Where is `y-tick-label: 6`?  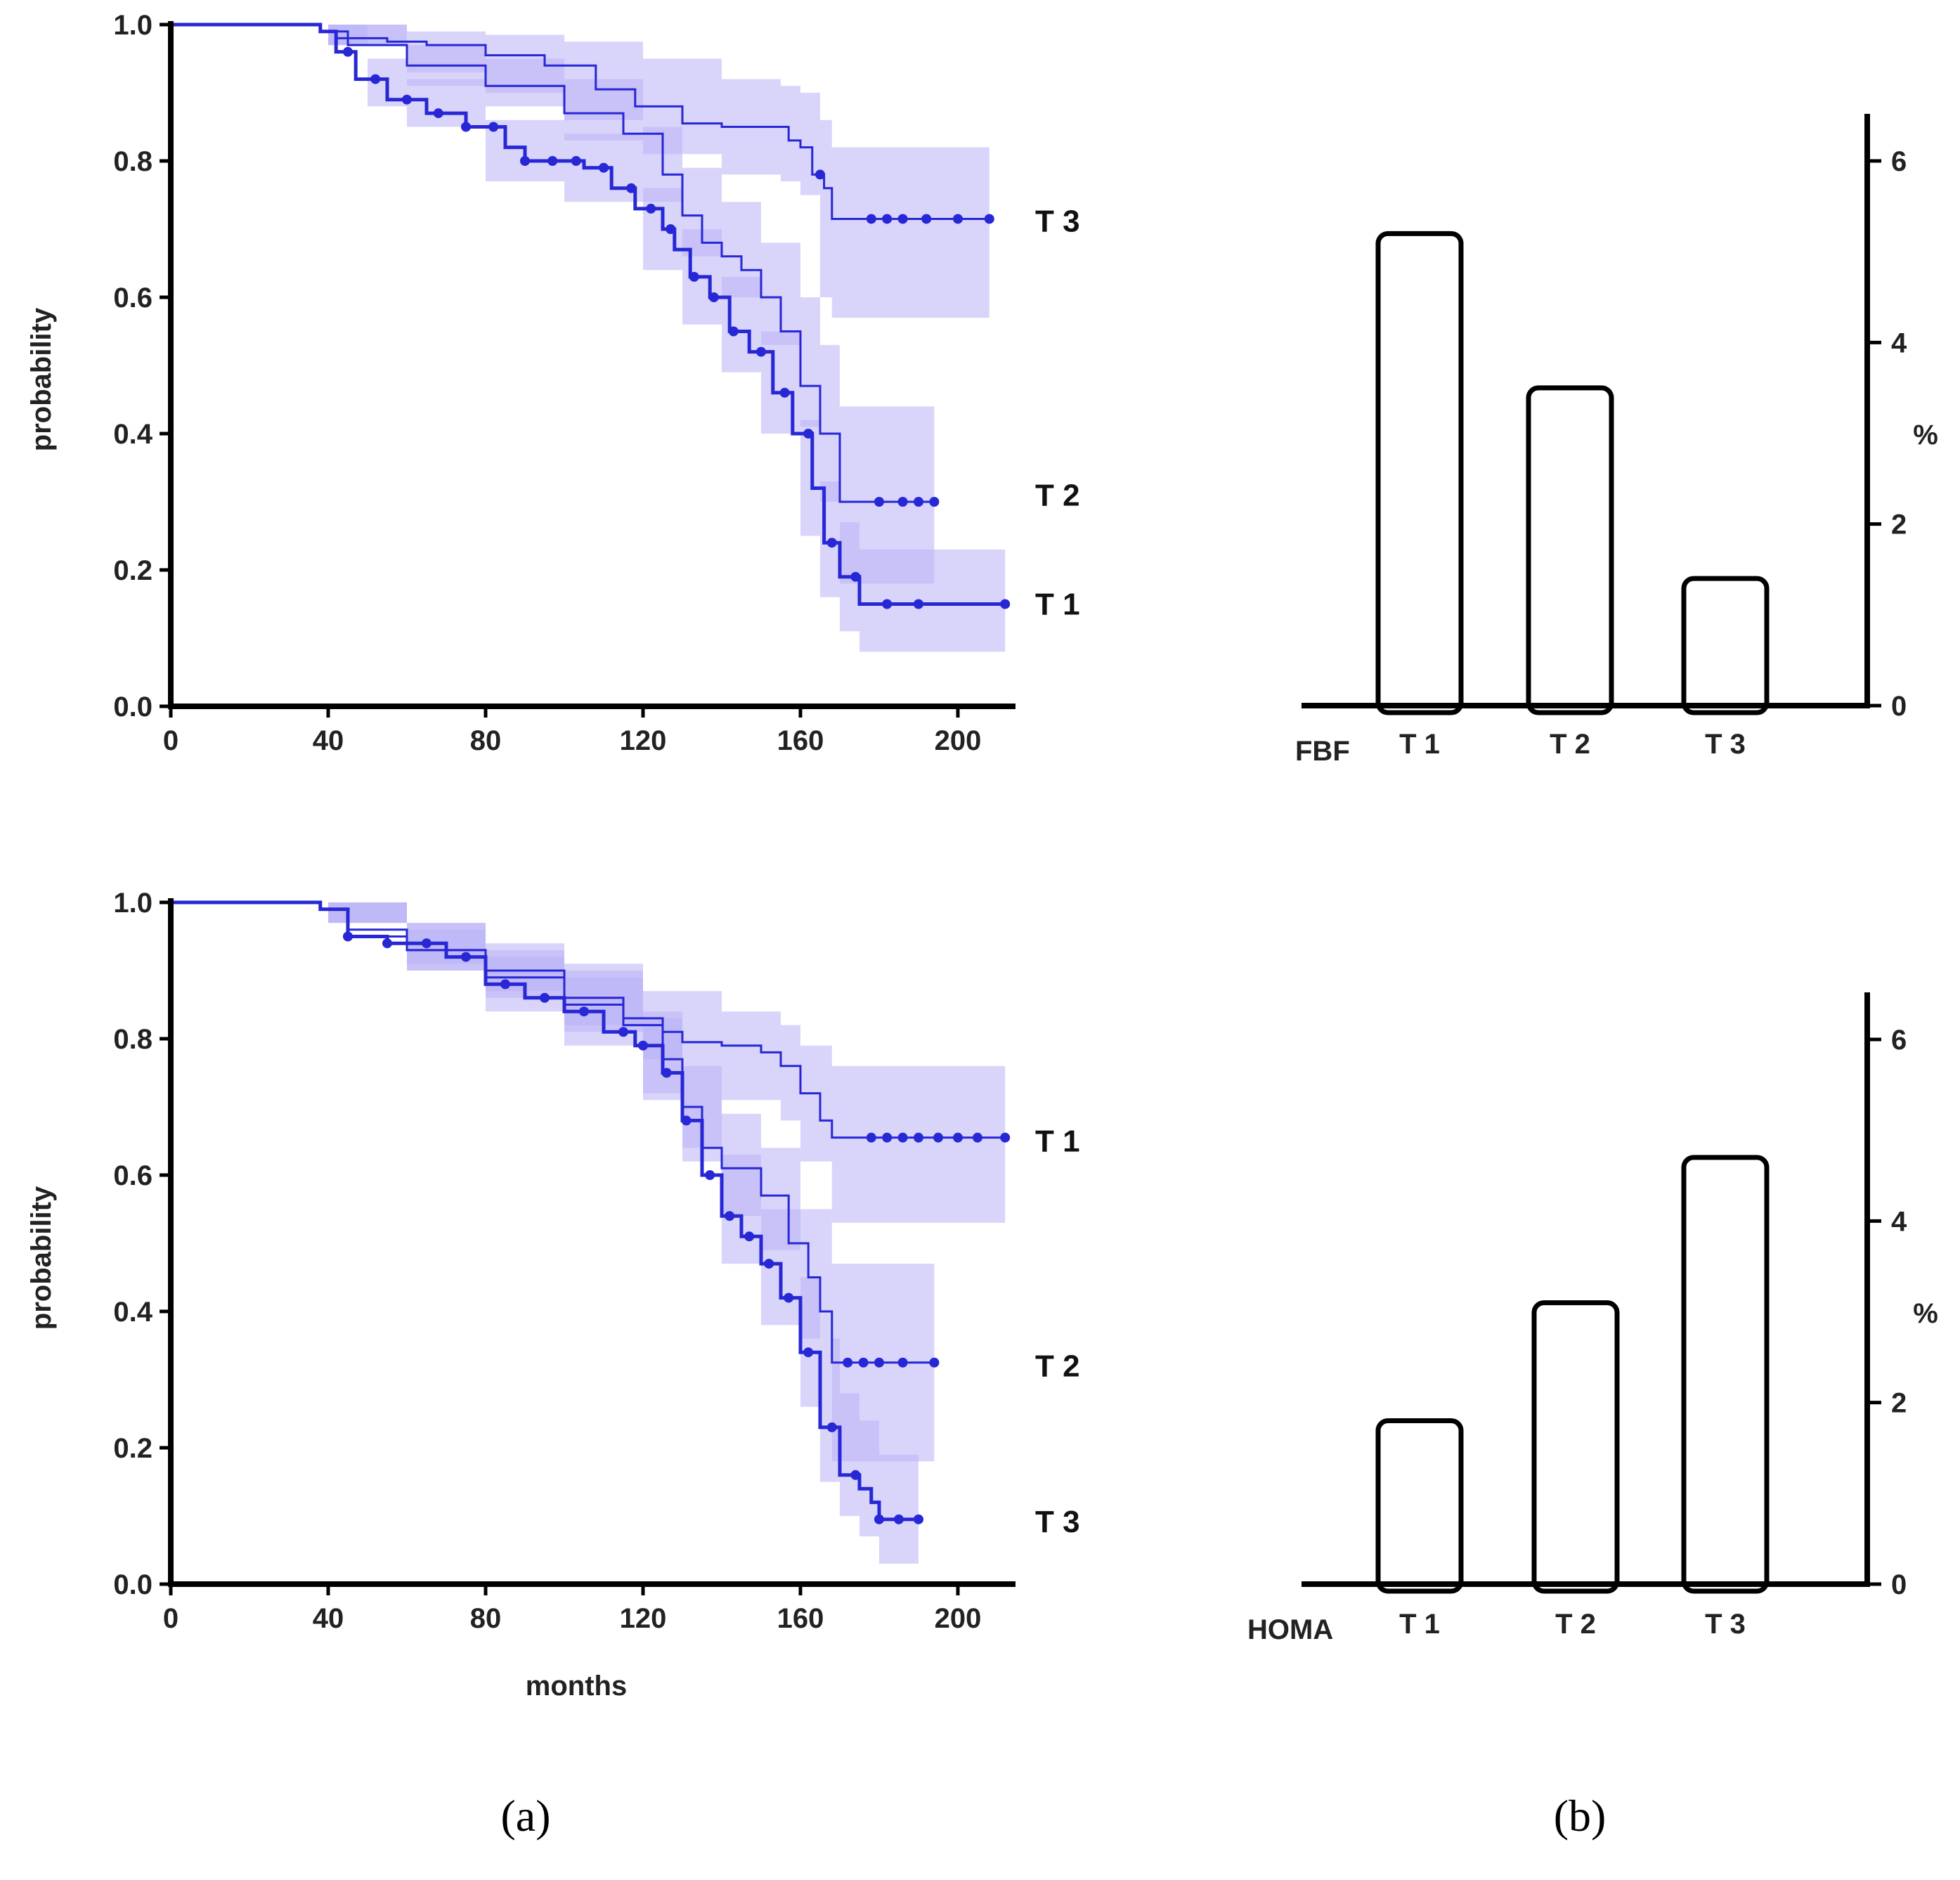
y-tick-label: 6 is located at coordinates (1899, 161).